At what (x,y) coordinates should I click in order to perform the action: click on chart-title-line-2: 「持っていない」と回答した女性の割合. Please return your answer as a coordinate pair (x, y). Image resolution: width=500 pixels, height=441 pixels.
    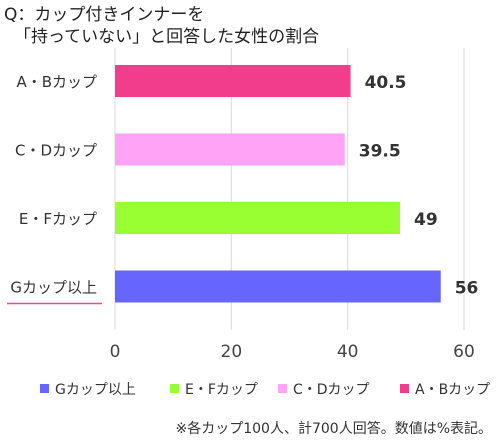
    Looking at the image, I should click on (167, 37).